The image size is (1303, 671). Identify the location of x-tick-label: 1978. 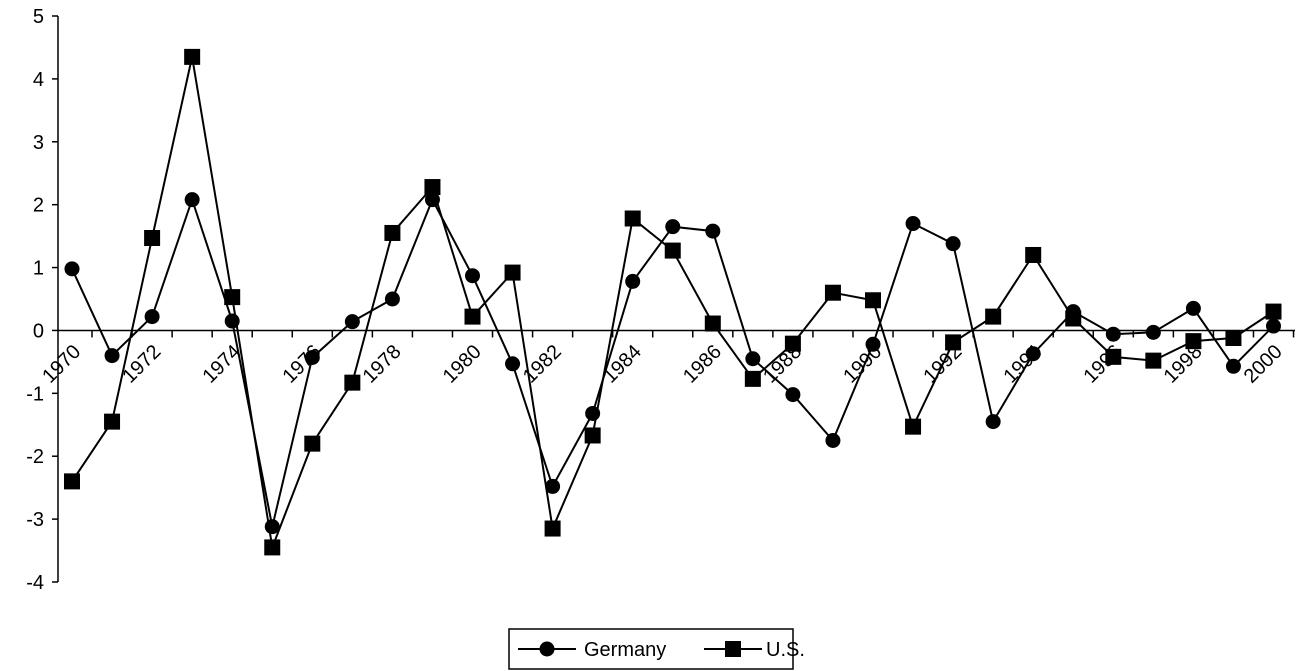
(382, 364).